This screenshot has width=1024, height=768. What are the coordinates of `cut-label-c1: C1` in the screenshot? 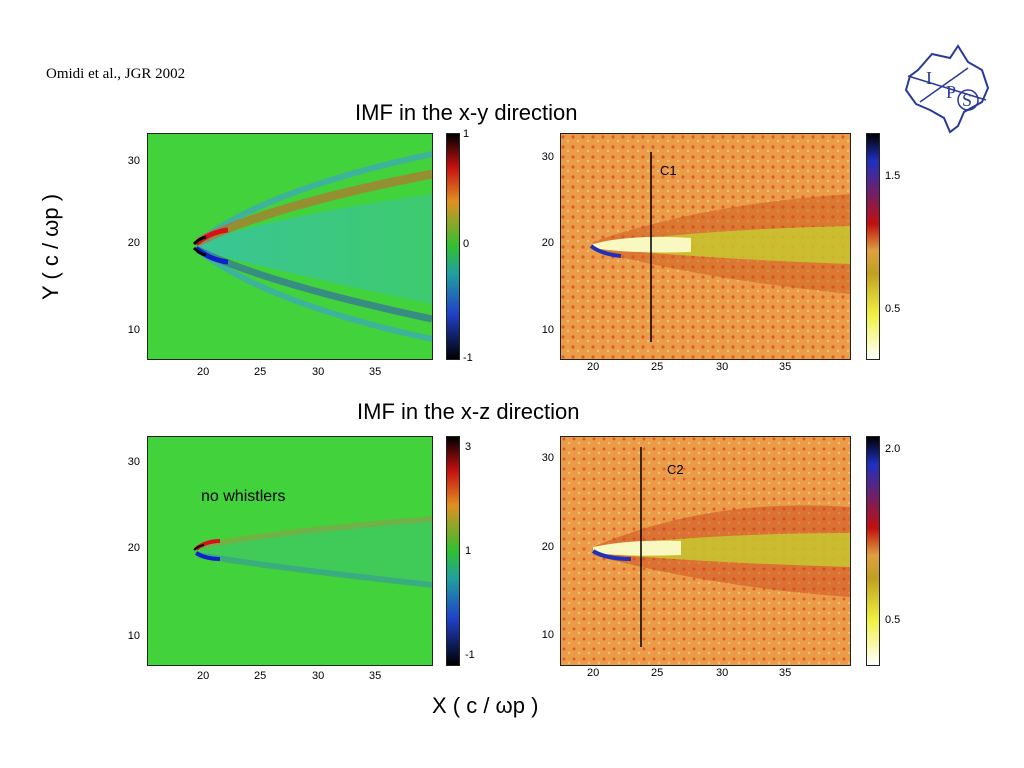 It's located at (668, 170).